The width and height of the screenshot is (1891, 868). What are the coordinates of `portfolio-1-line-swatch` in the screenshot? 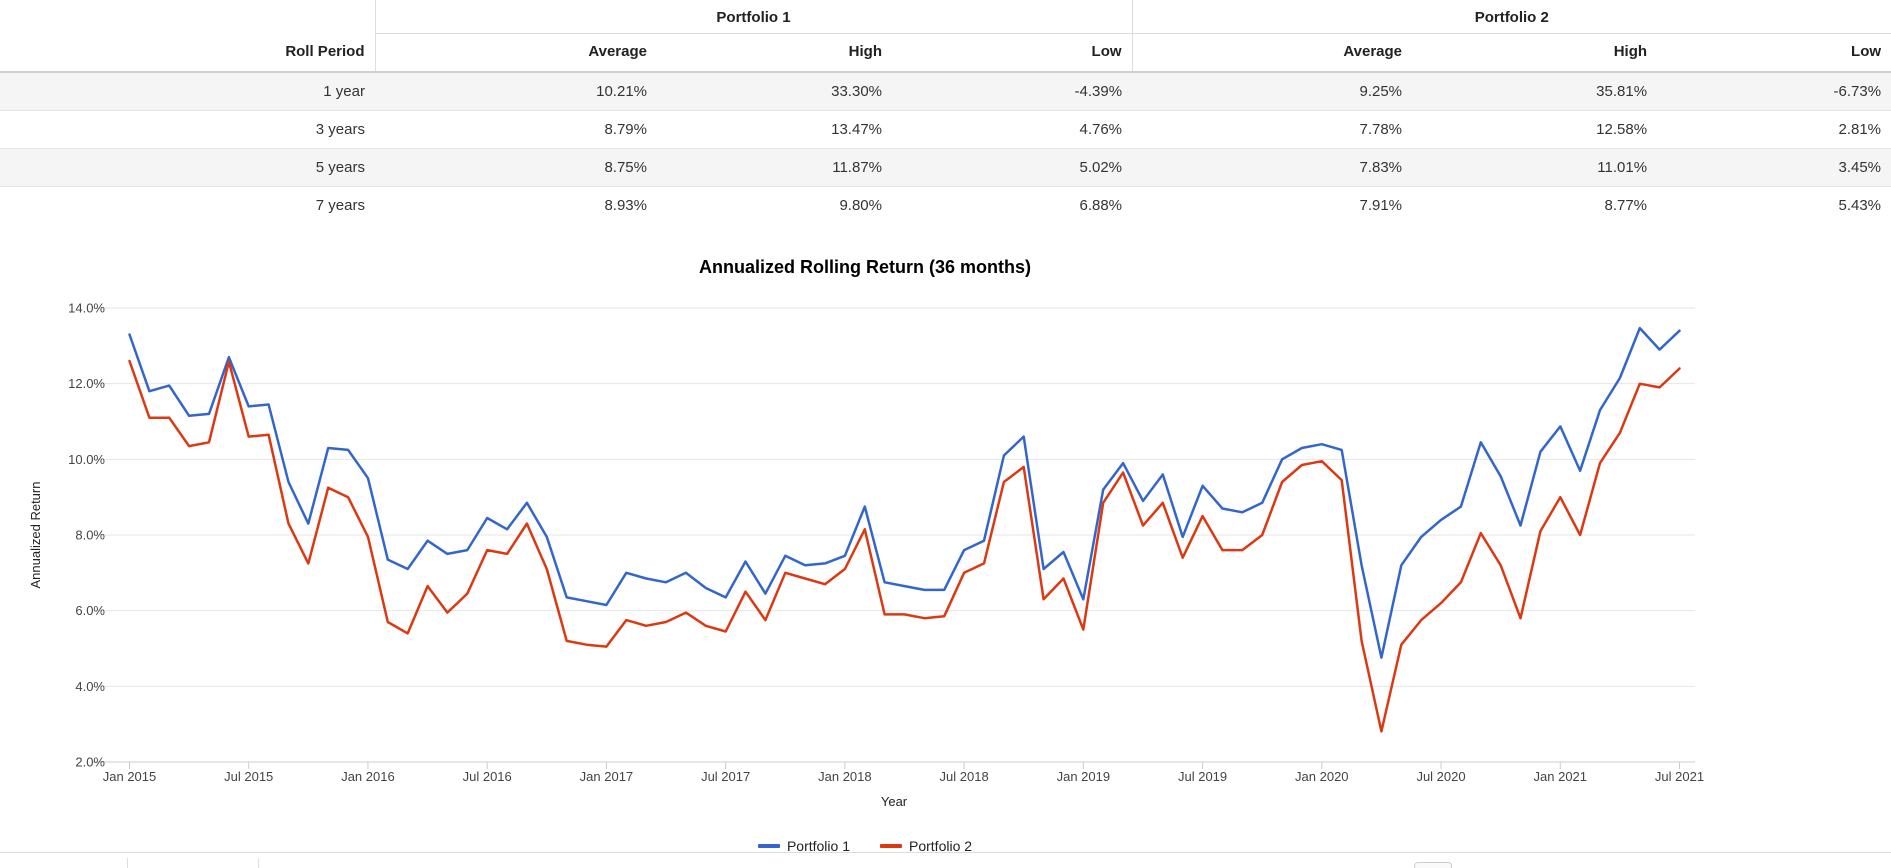 It's located at (768, 845).